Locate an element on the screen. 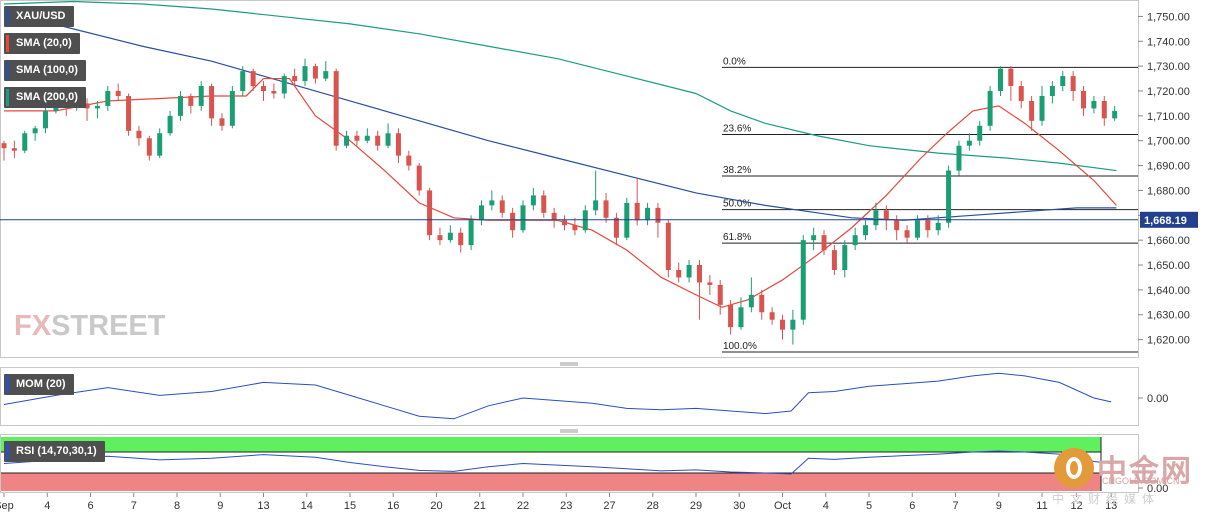 This screenshot has width=1209, height=522. watermark-big: 中金网 is located at coordinates (1145, 471).